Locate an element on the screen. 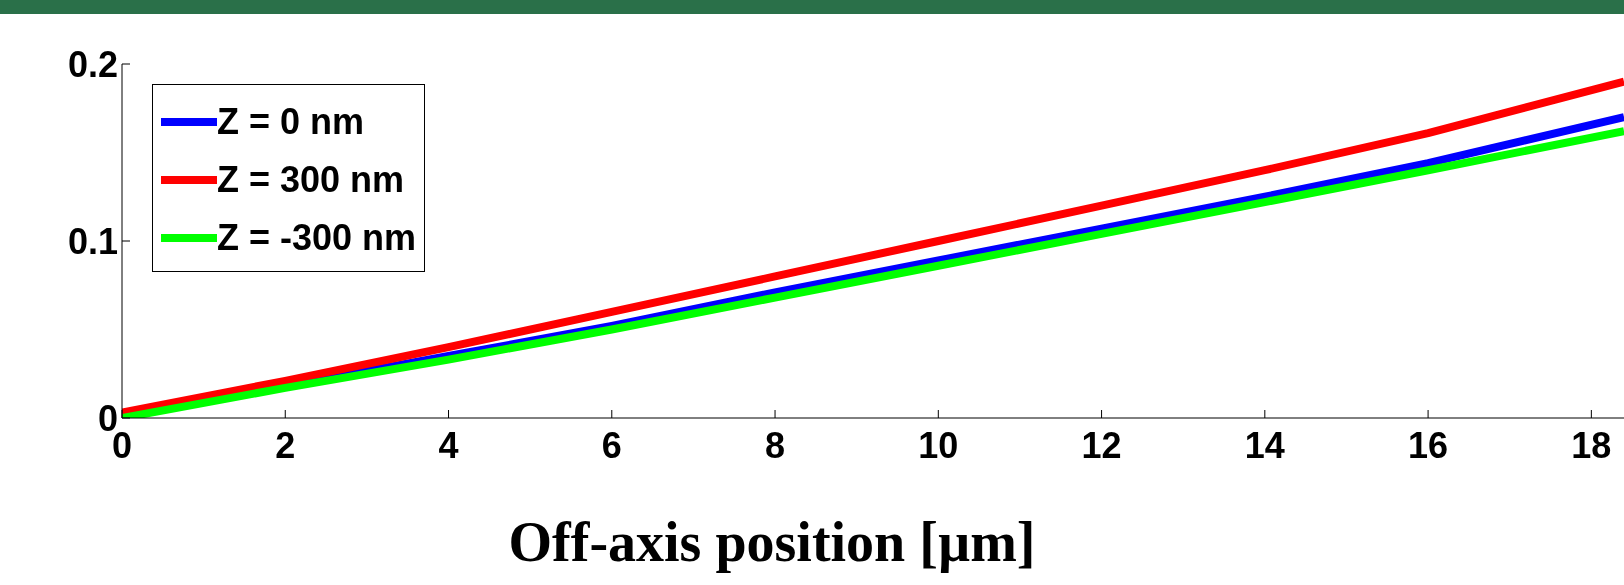 Image resolution: width=1624 pixels, height=585 pixels. x-axis-title: Off-axis position [µm] is located at coordinates (772, 542).